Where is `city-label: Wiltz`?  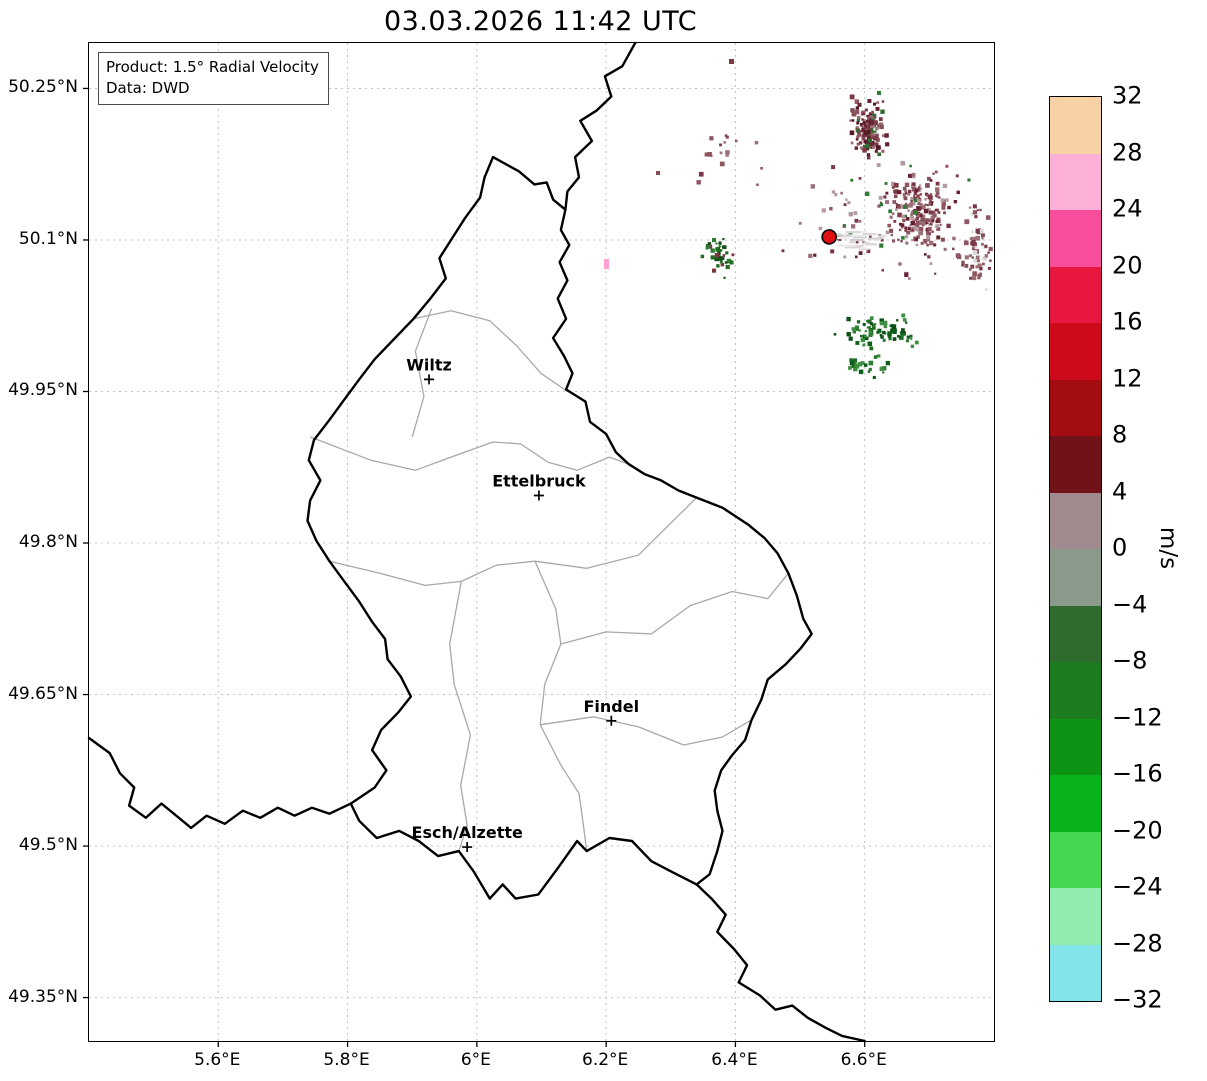
city-label: Wiltz is located at coordinates (429, 364).